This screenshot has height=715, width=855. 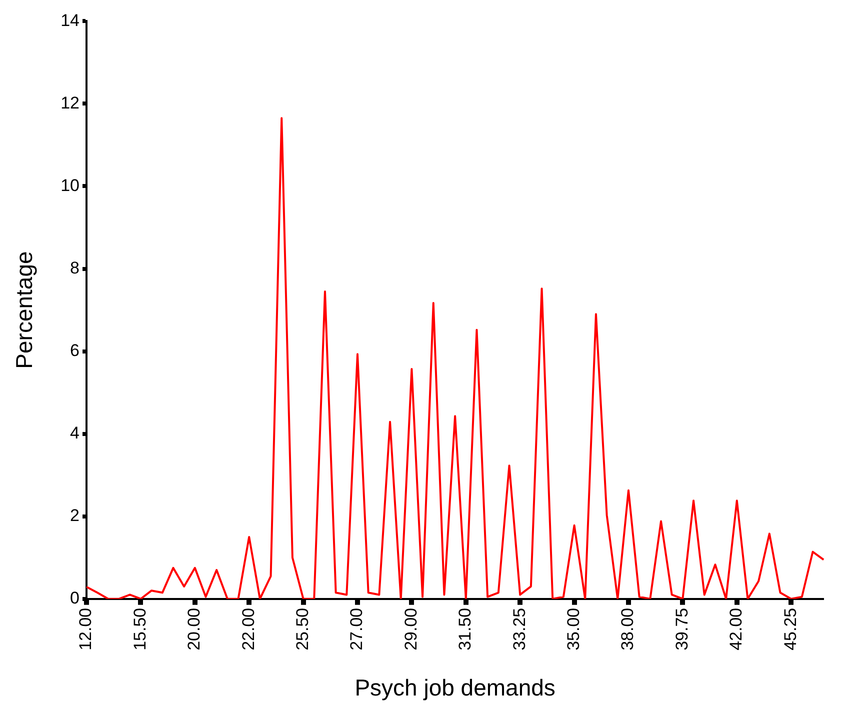 What do you see at coordinates (248, 629) in the screenshot?
I see `x-tick-label: 22.00` at bounding box center [248, 629].